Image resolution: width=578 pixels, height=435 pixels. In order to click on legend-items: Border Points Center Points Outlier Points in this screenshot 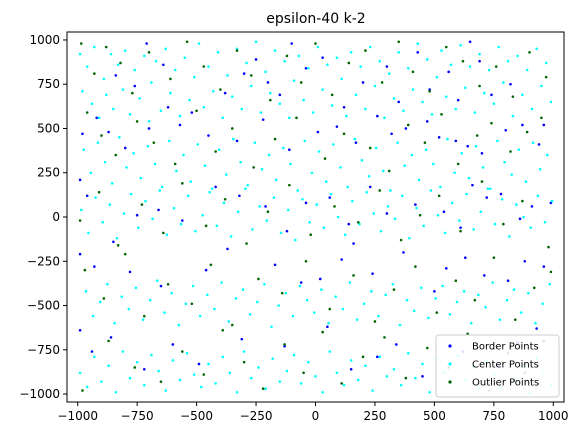, I will do `click(493, 365)`.